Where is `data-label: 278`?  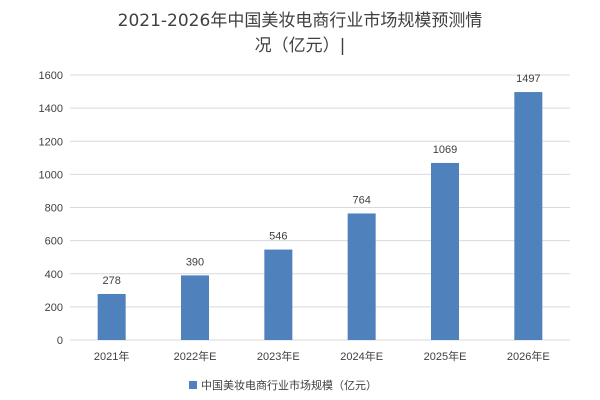 data-label: 278 is located at coordinates (111, 281).